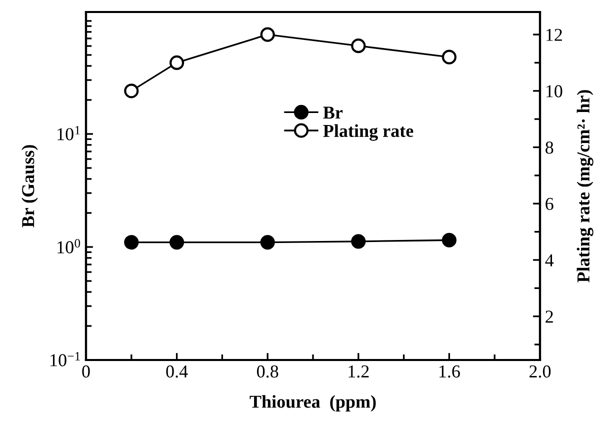  Describe the element at coordinates (549, 316) in the screenshot. I see `y2-tick-label: 2` at that location.